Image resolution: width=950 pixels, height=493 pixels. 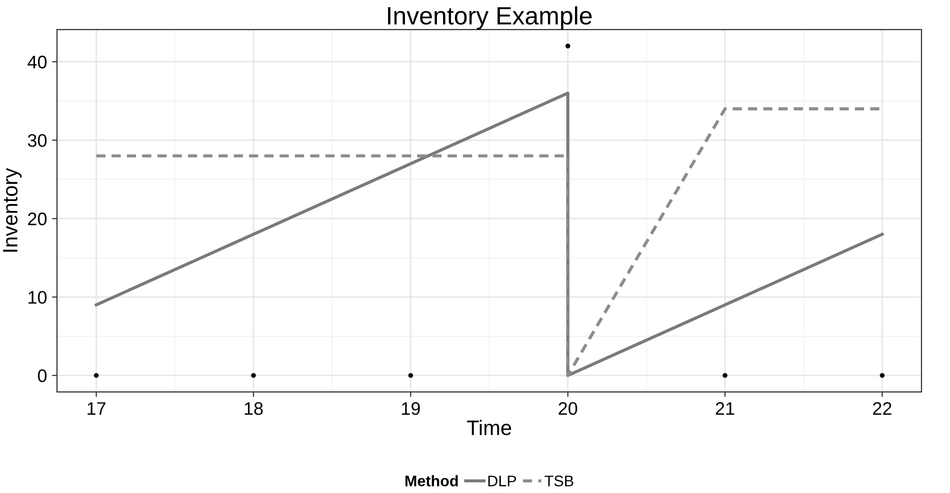 I want to click on legend-label: DLP, so click(x=502, y=481).